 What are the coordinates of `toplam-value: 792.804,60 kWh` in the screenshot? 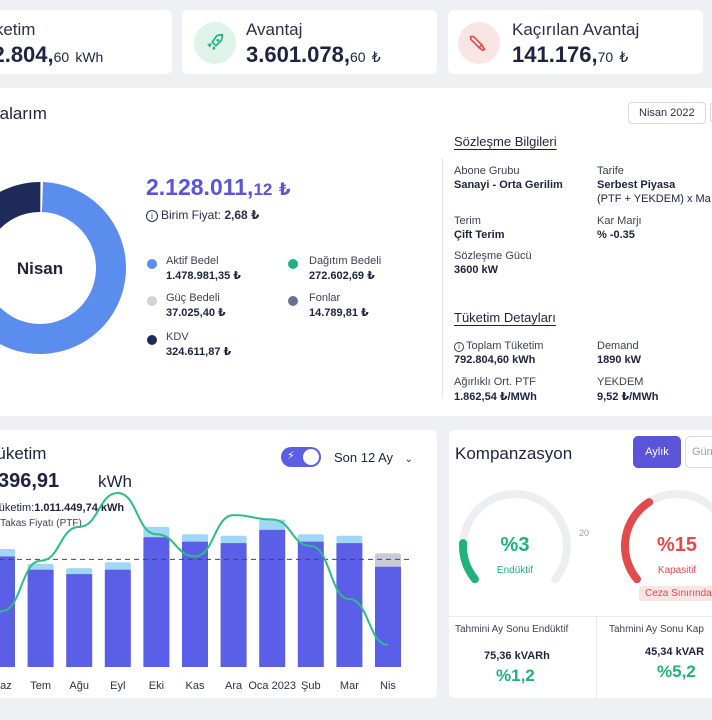 It's located at (495, 360).